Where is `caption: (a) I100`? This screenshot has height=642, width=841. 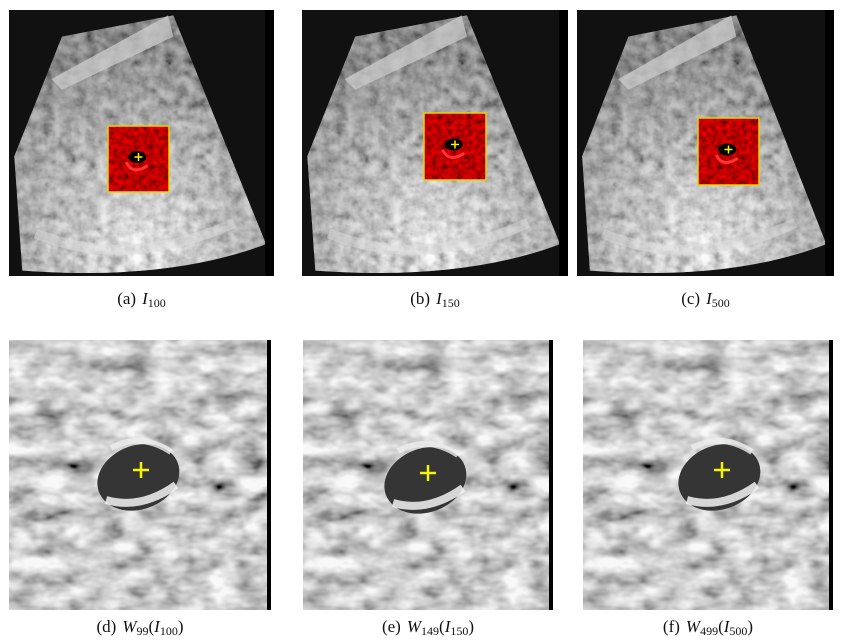
caption: (a) I100 is located at coordinates (141, 299).